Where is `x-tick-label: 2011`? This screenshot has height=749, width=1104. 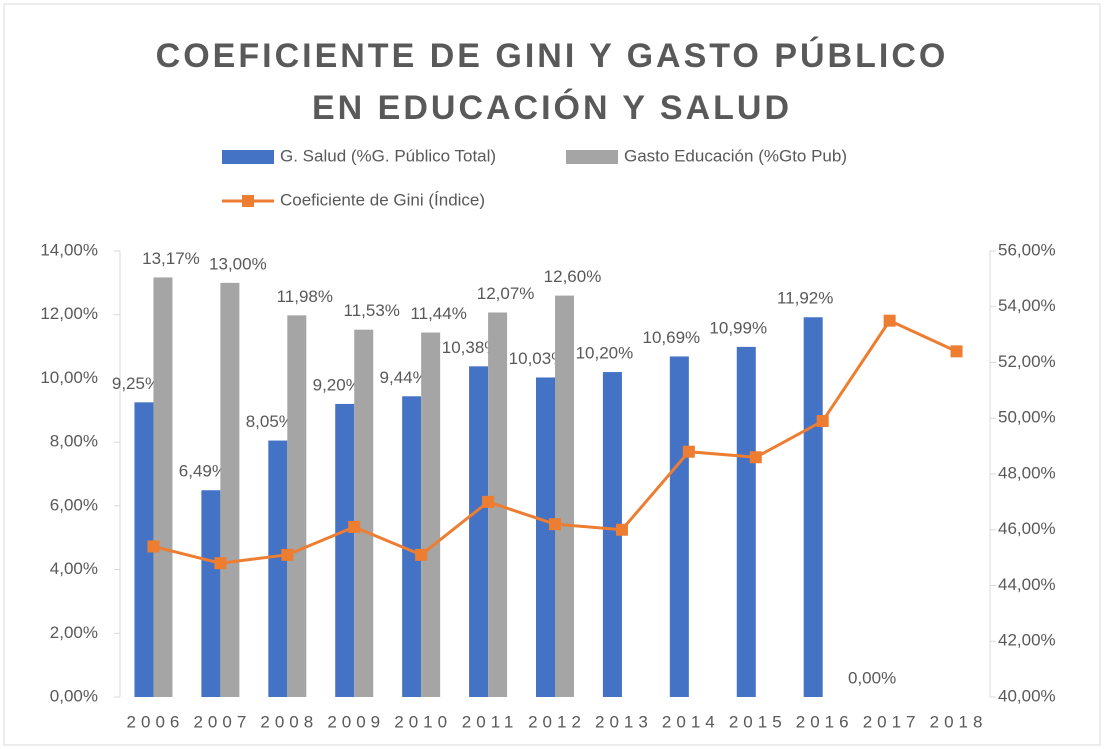 x-tick-label: 2011 is located at coordinates (490, 721).